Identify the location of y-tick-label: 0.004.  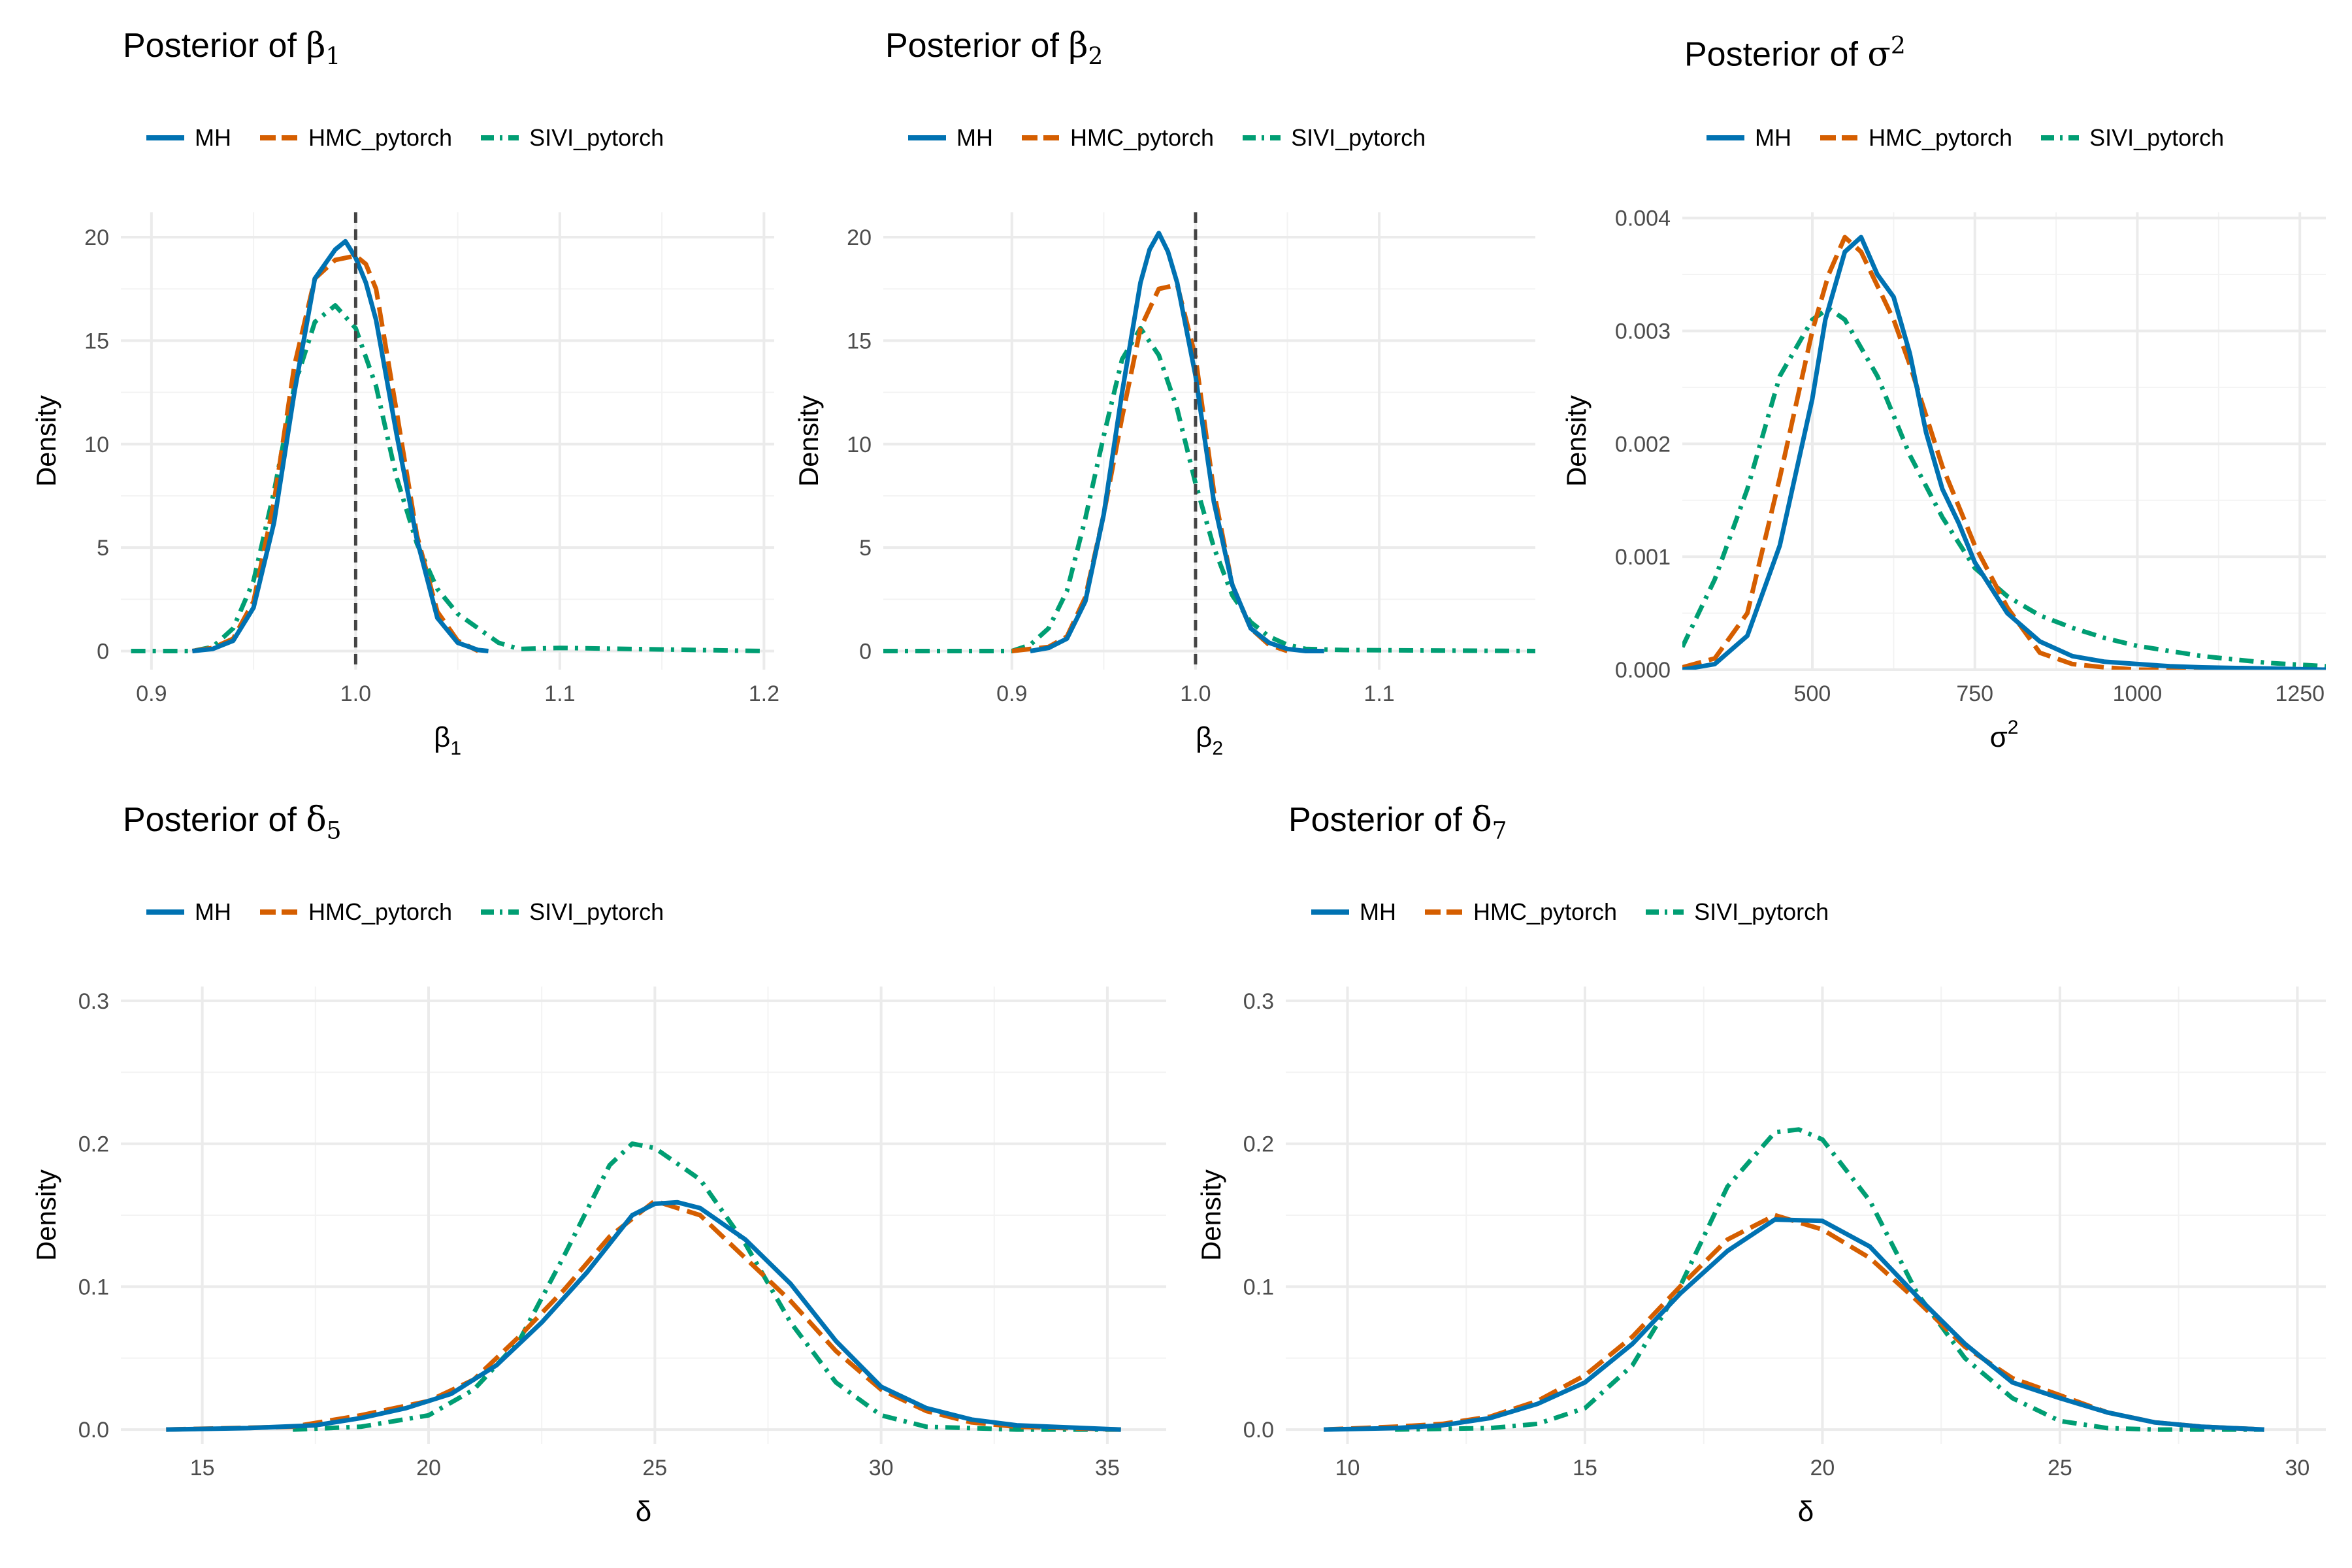
(1643, 218).